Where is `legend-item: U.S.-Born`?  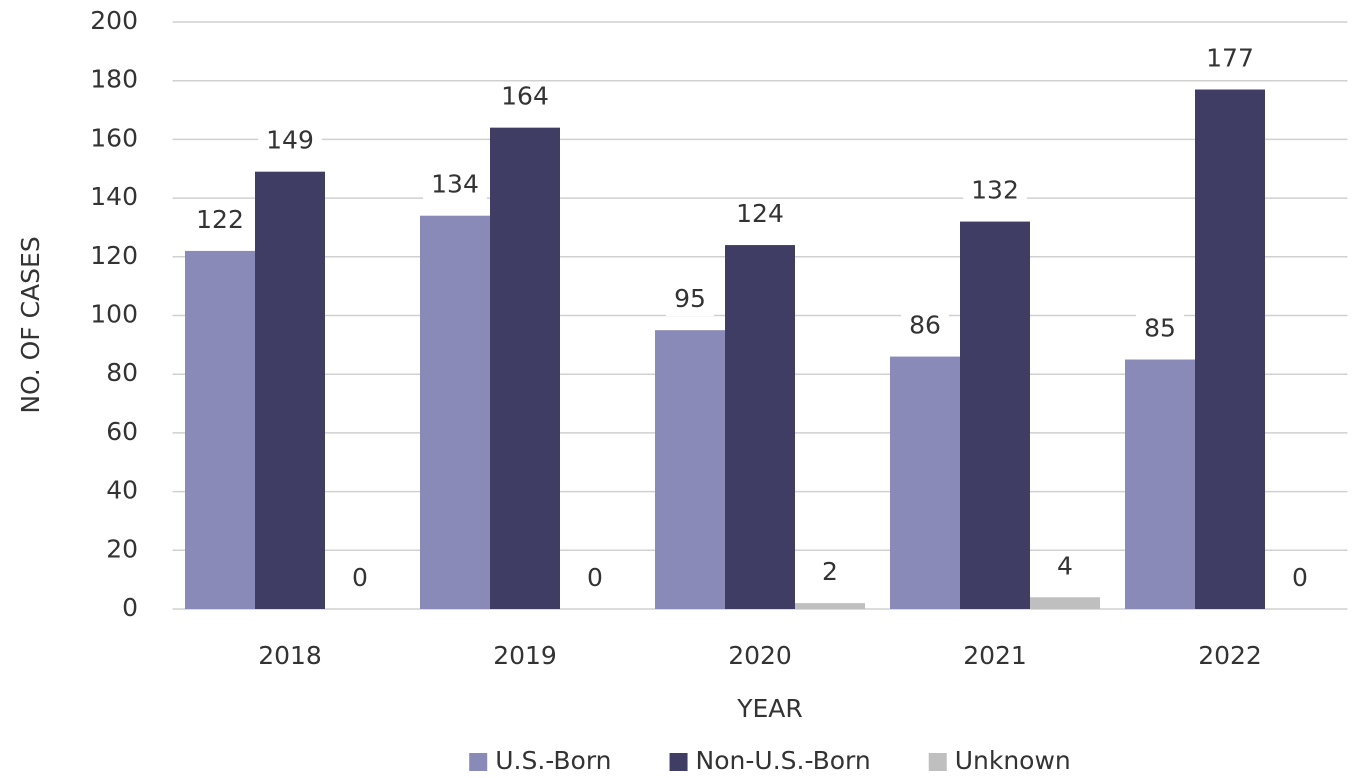
legend-item: U.S.-Born is located at coordinates (540, 760).